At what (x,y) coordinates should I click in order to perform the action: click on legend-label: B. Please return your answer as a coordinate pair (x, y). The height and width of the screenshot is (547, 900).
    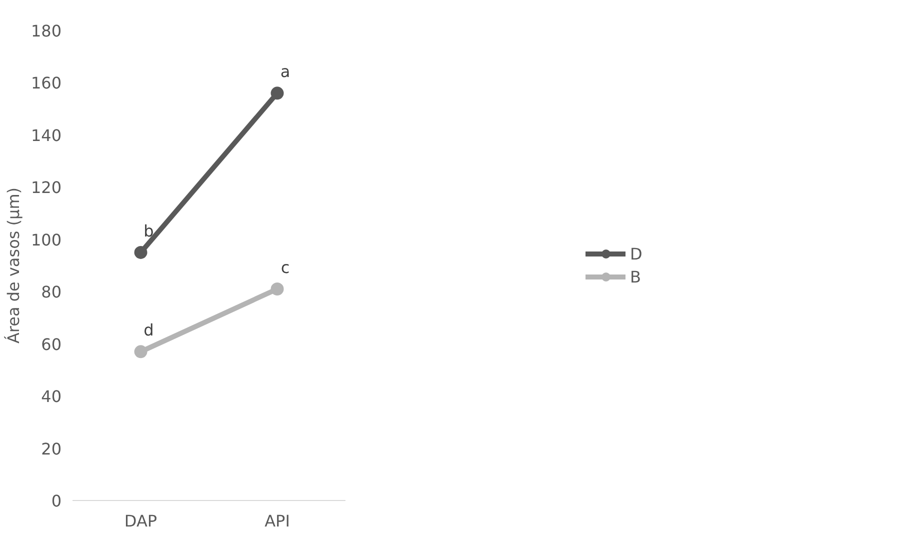
    Looking at the image, I should click on (636, 276).